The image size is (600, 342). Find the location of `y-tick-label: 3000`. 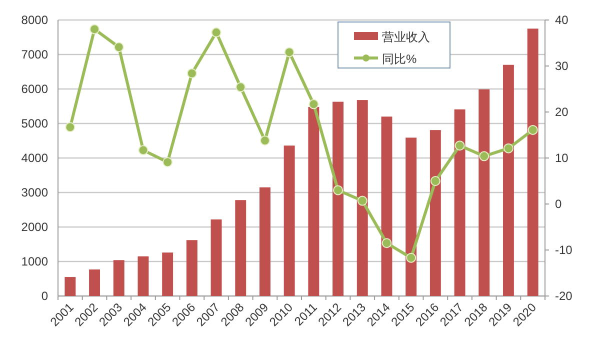

y-tick-label: 3000 is located at coordinates (34, 193).